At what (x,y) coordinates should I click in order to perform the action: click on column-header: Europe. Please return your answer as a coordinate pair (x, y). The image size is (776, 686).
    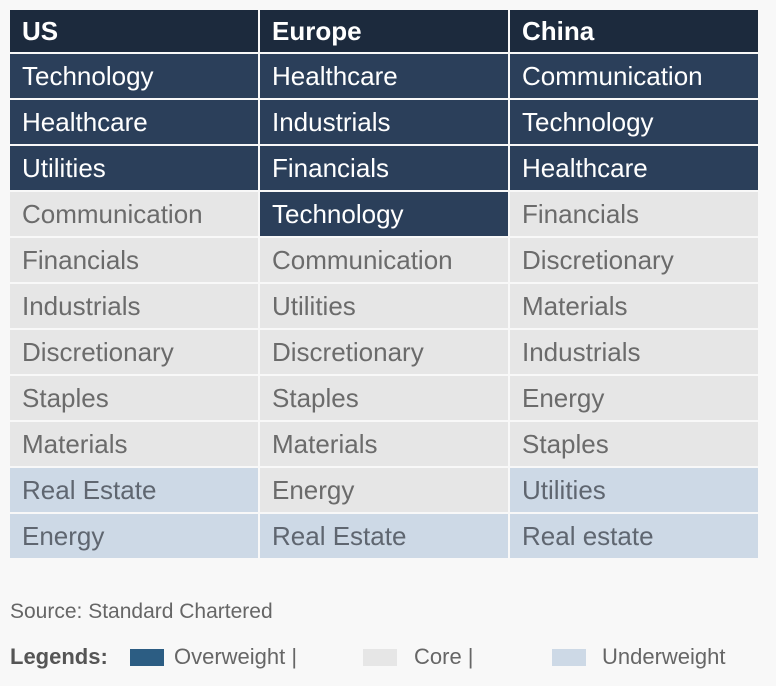
    Looking at the image, I should click on (384, 31).